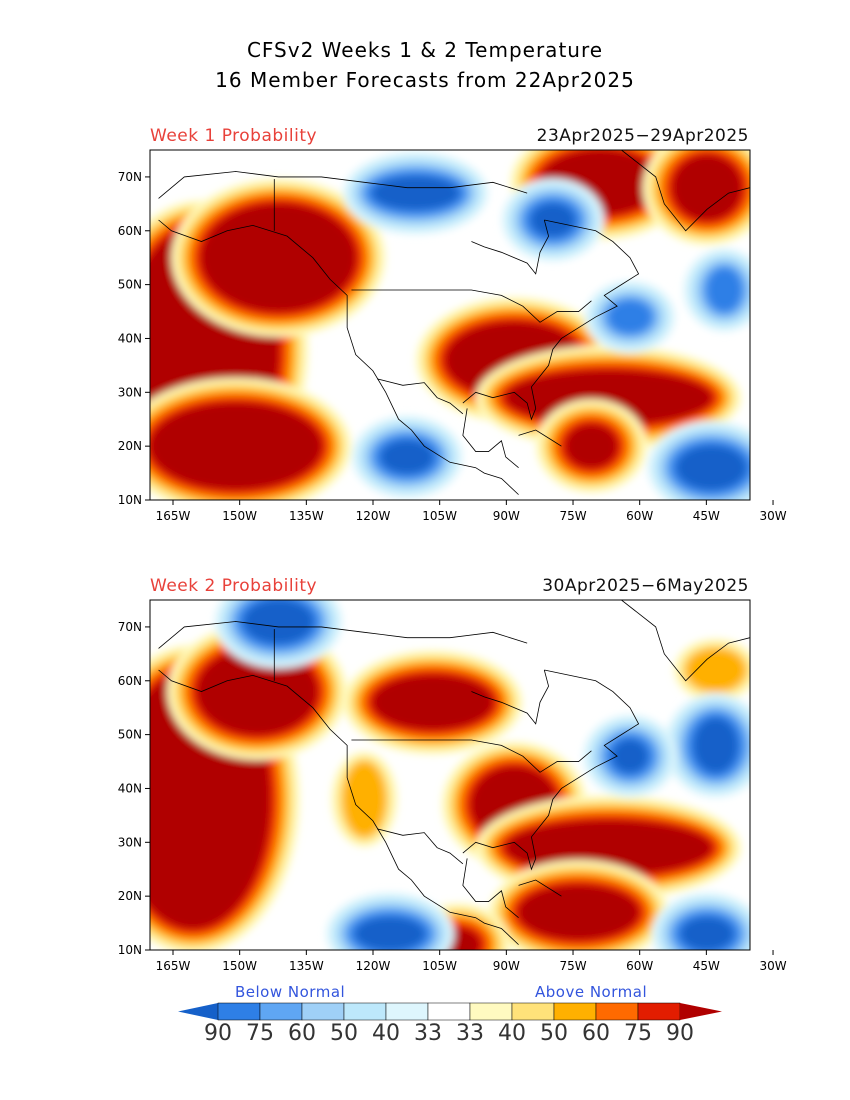  Describe the element at coordinates (344, 1033) in the screenshot. I see `legend-value: 50` at that location.